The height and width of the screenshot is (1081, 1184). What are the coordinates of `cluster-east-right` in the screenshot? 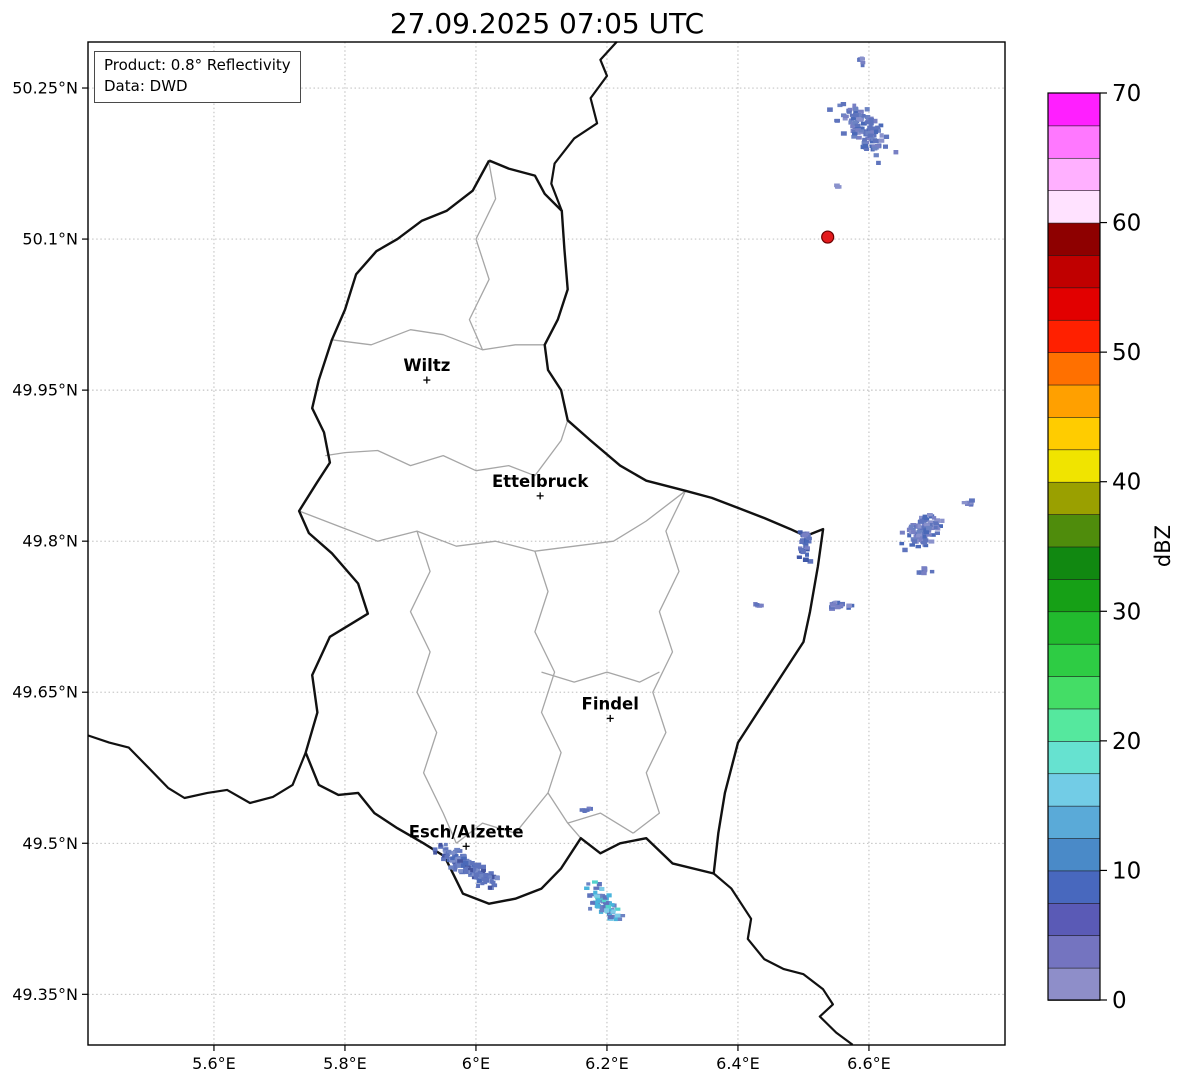 It's located at (968, 502).